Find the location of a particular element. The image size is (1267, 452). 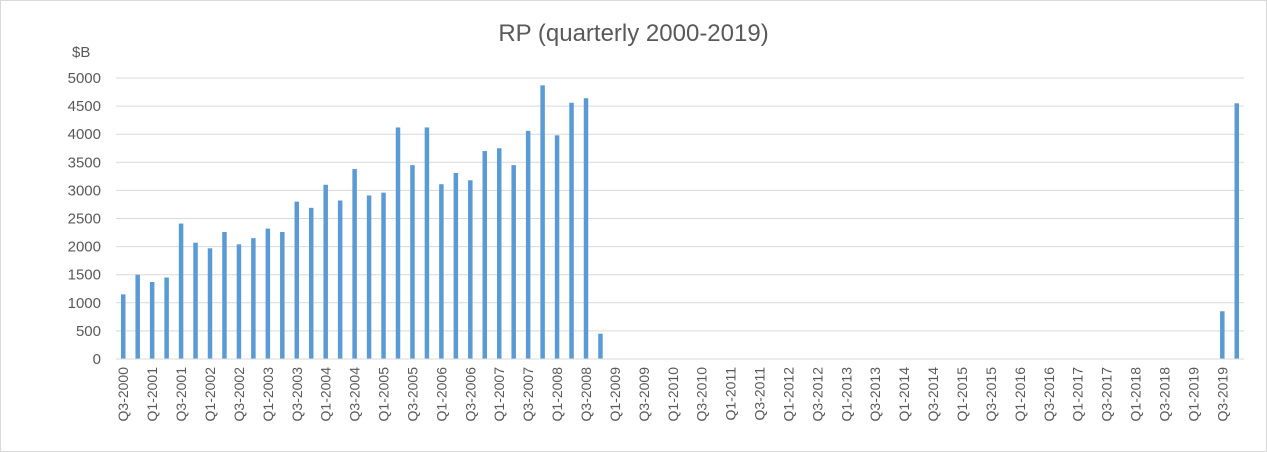

bar-Q1-2007 is located at coordinates (499, 253).